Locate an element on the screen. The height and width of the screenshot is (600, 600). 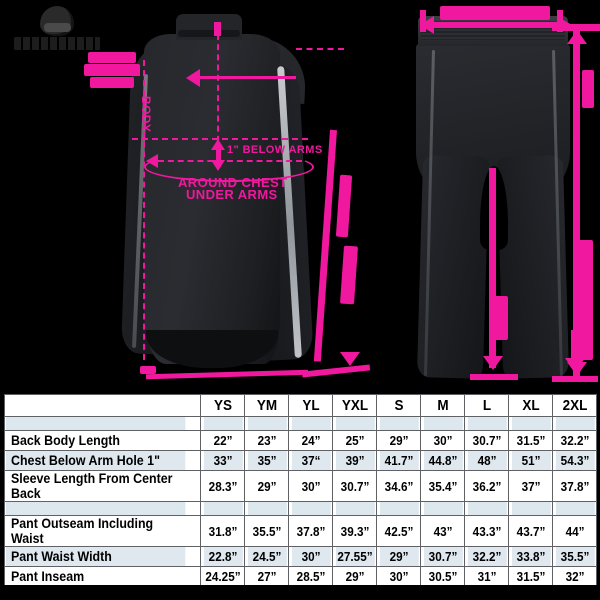
table-spacer-row-top is located at coordinates (300, 423).